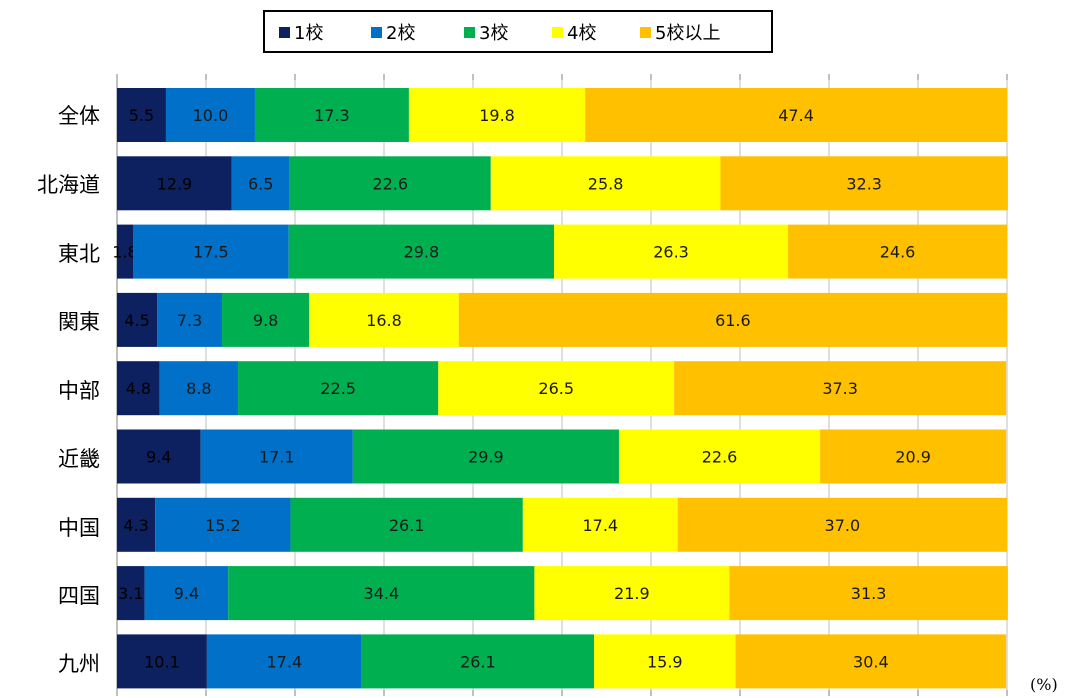 This screenshot has width=1065, height=698. I want to click on legend-label-4: 4校, so click(582, 33).